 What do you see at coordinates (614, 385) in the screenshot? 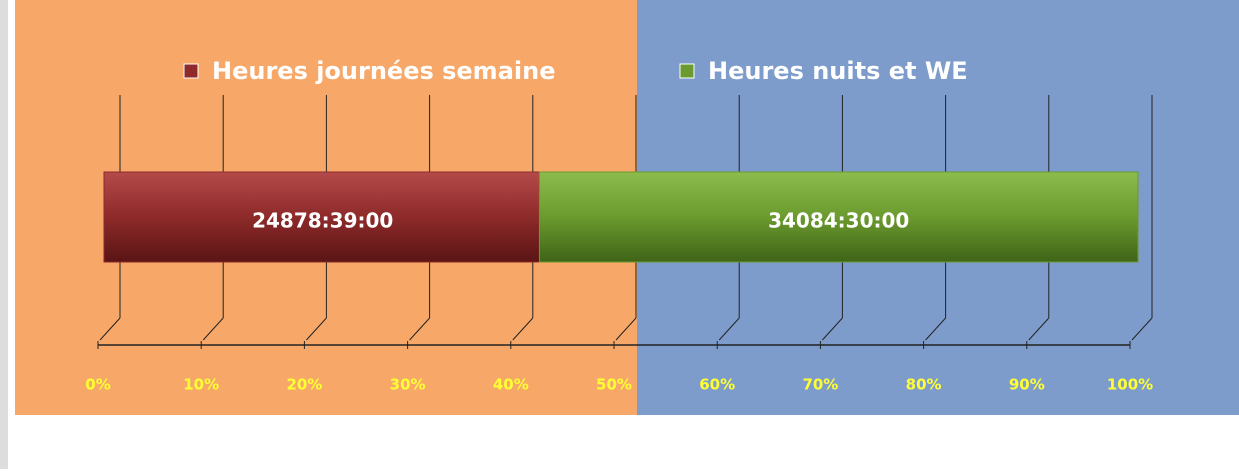
I see `x-tick-label: 50%` at bounding box center [614, 385].